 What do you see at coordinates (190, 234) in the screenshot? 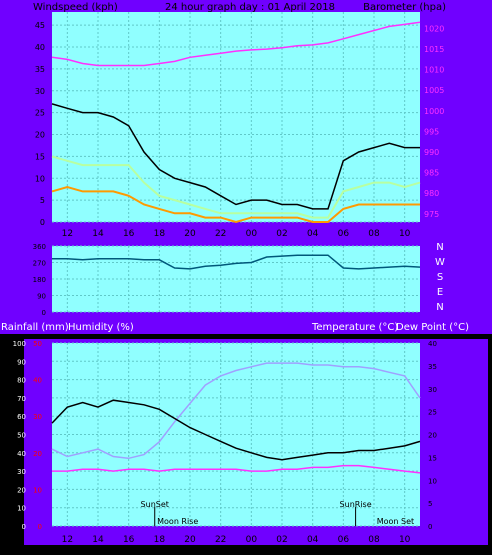
I see `wind-x-tick: 20` at bounding box center [190, 234].